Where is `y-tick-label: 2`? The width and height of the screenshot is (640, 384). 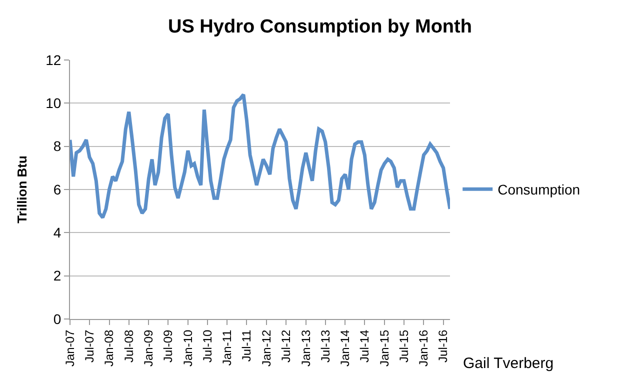
y-tick-label: 2 is located at coordinates (57, 276).